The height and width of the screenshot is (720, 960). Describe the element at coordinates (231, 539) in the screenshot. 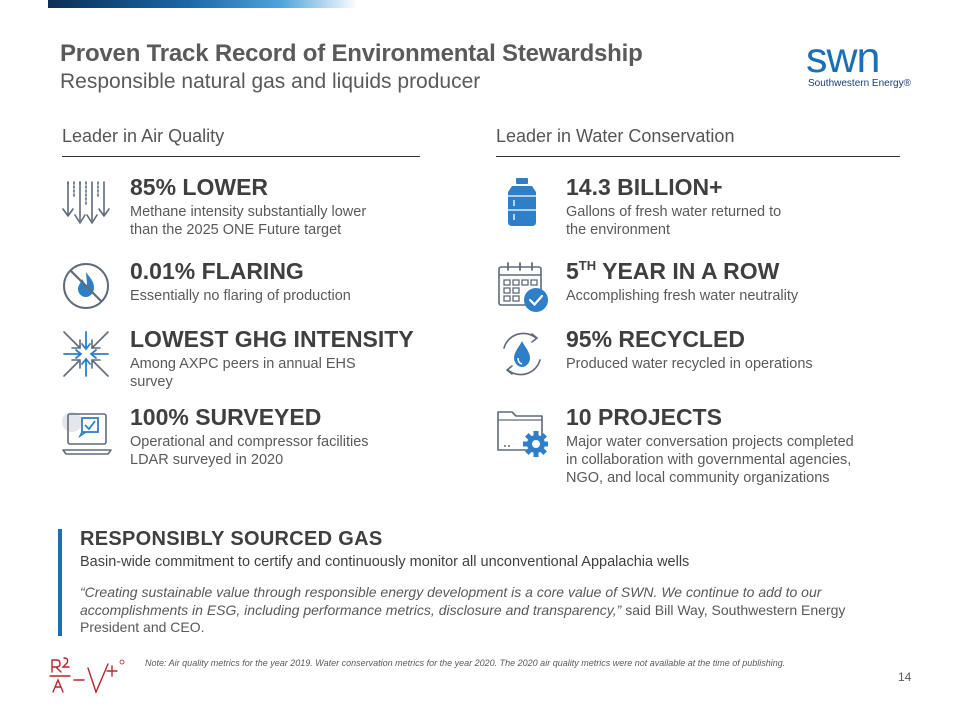

I see `callout-heading: RESPONSIBLY SOURCED GAS` at that location.